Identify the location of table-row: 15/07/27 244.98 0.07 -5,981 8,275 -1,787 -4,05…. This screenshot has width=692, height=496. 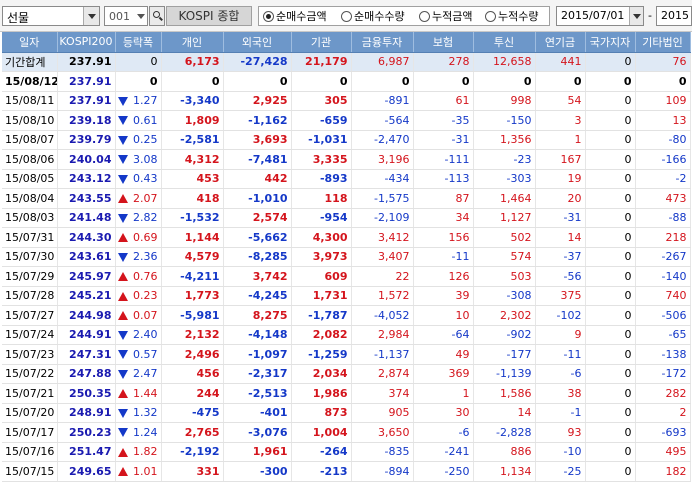
(346, 315).